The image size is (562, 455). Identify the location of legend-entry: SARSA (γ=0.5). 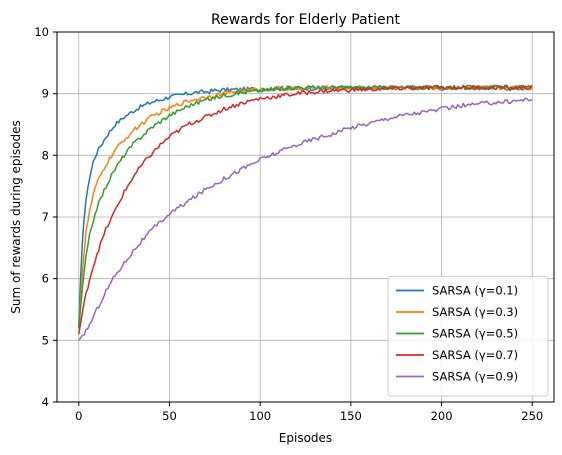
(475, 334).